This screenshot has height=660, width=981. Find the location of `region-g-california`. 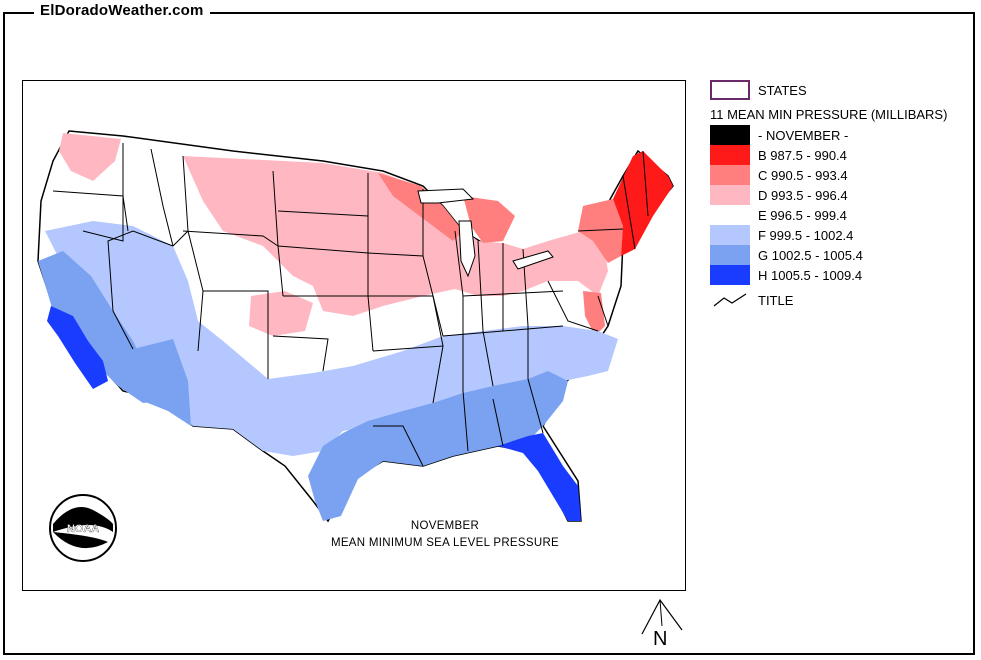

region-g-california is located at coordinates (103, 327).